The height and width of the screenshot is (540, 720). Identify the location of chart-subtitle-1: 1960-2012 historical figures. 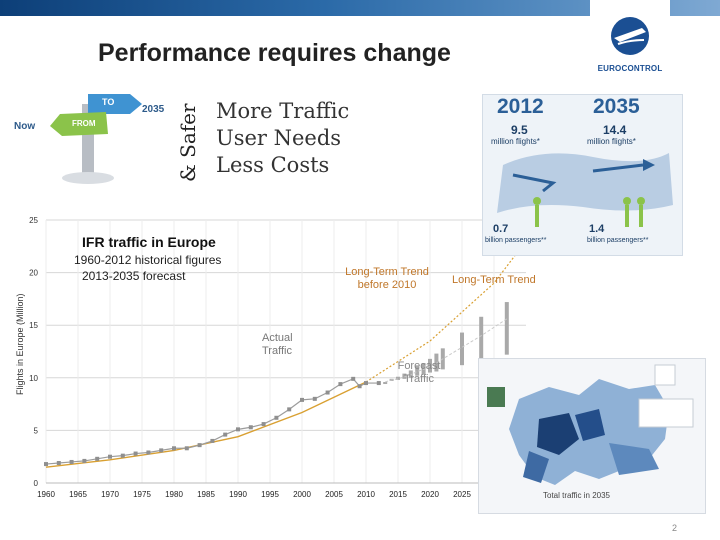
(148, 260).